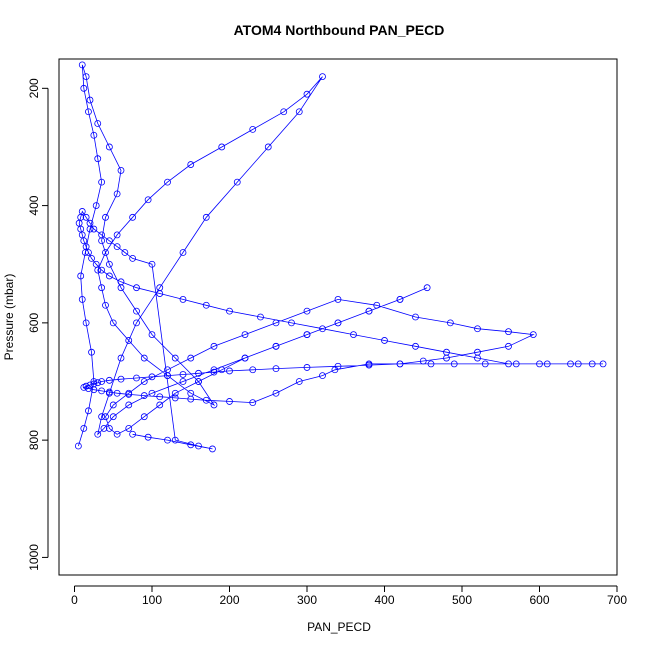  Describe the element at coordinates (9, 317) in the screenshot. I see `y-axis-label: Pressure (mbar)` at that location.